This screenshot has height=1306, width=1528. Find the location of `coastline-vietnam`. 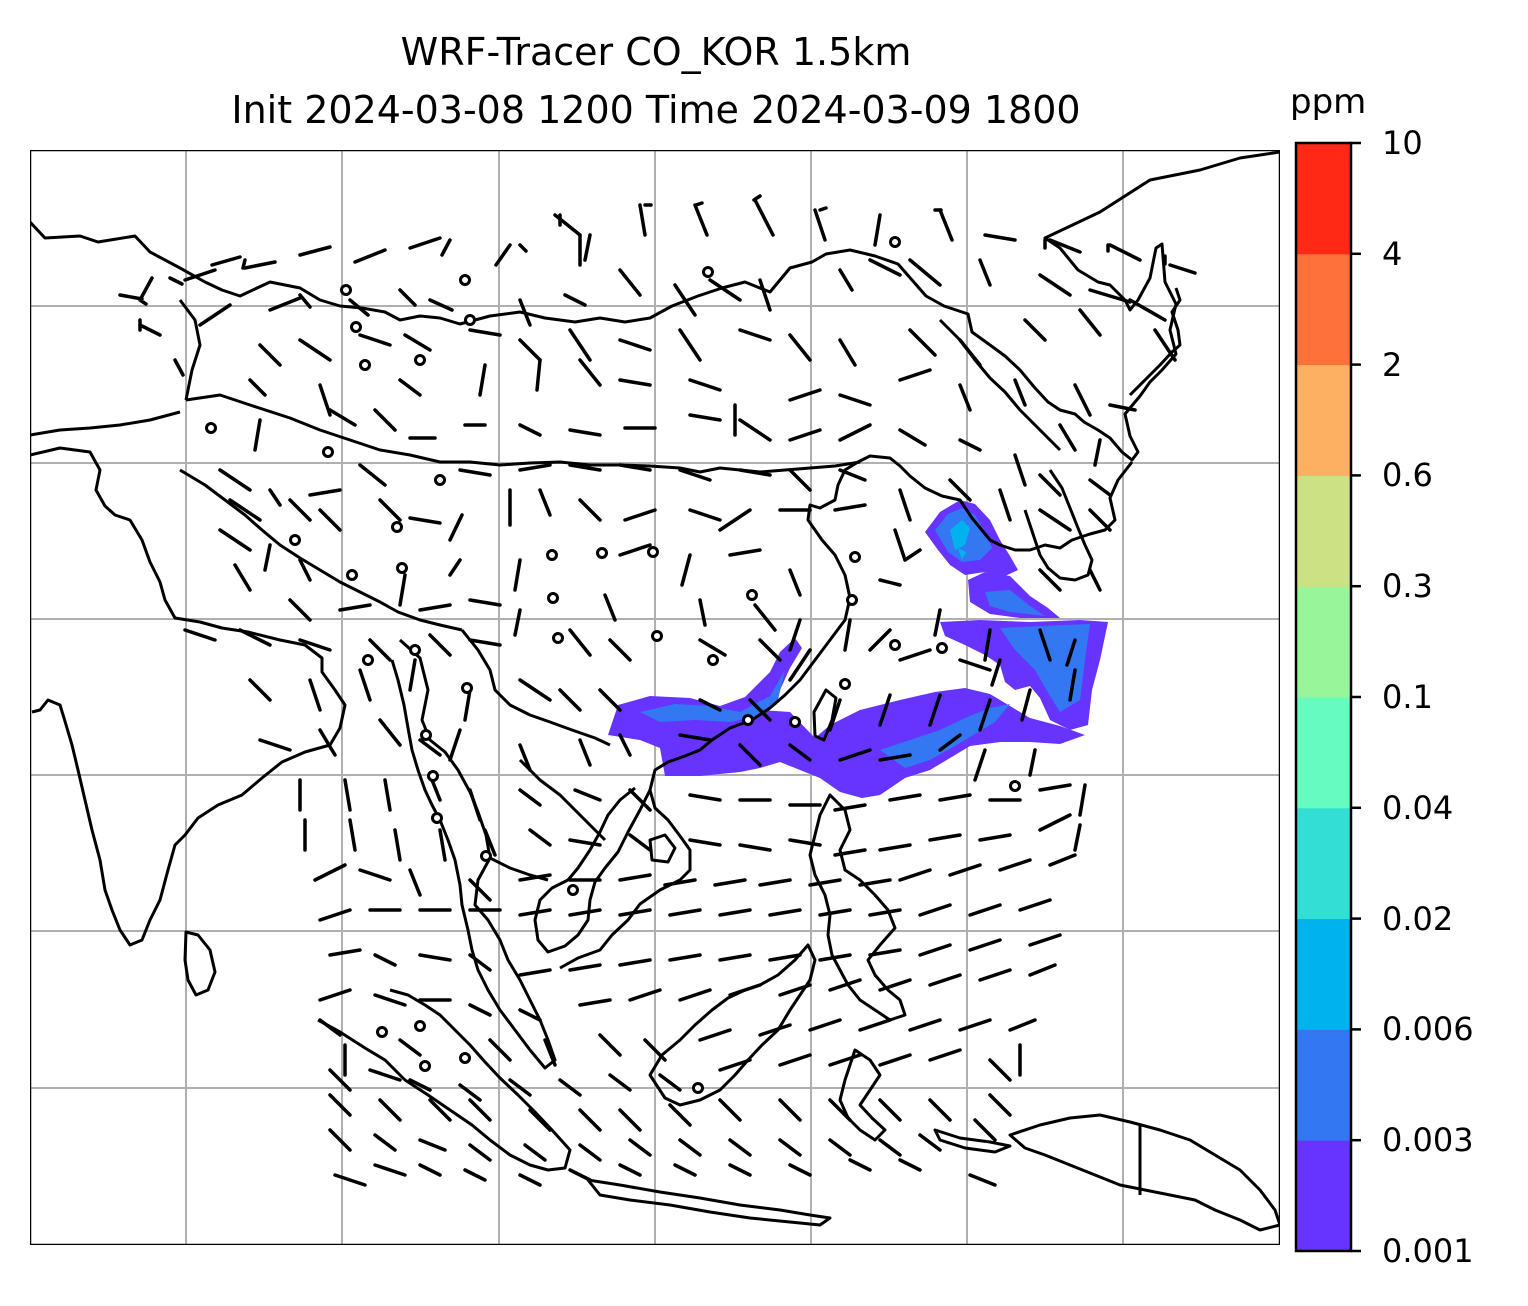

coastline-vietnam is located at coordinates (592, 870).